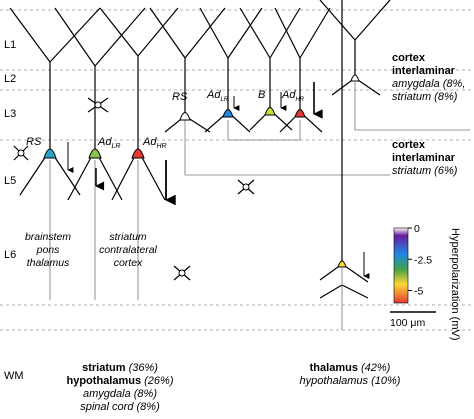 This screenshot has height=419, width=474. I want to click on right-label: striatum (6%), so click(425, 171).